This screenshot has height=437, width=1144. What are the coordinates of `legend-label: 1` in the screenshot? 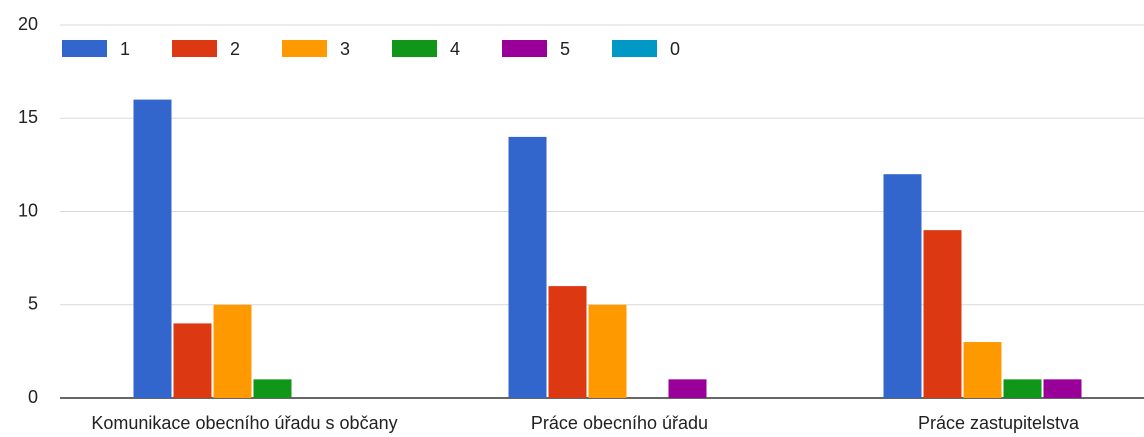 It's located at (125, 49).